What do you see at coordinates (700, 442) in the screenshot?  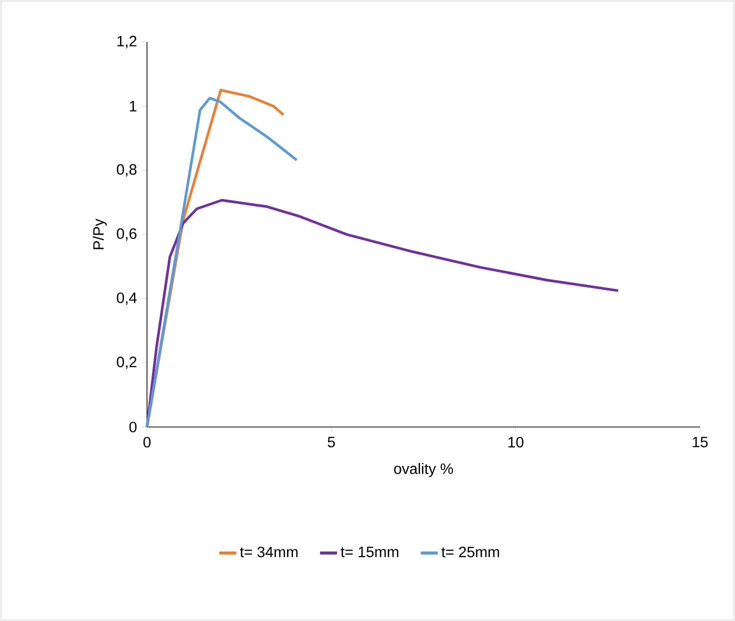 I see `x-tick-label: 15` at bounding box center [700, 442].